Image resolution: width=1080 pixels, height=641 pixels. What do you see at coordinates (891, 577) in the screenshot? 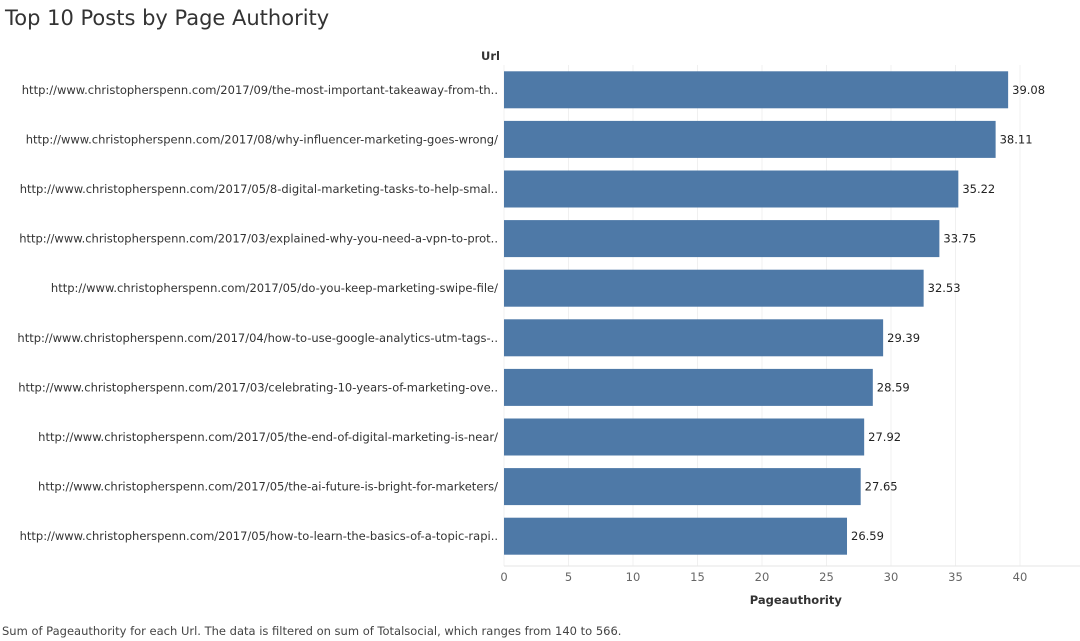
I see `x-tick-label: 30` at bounding box center [891, 577].